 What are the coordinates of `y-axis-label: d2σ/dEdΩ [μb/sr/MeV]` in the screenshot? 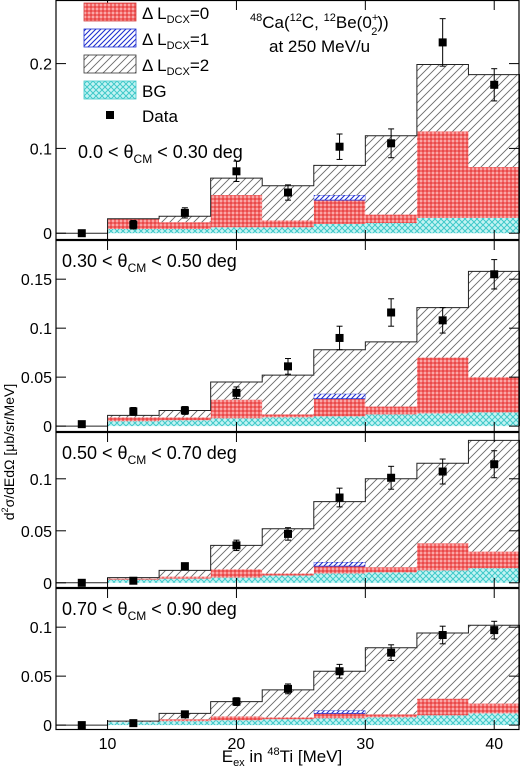 It's located at (8, 452).